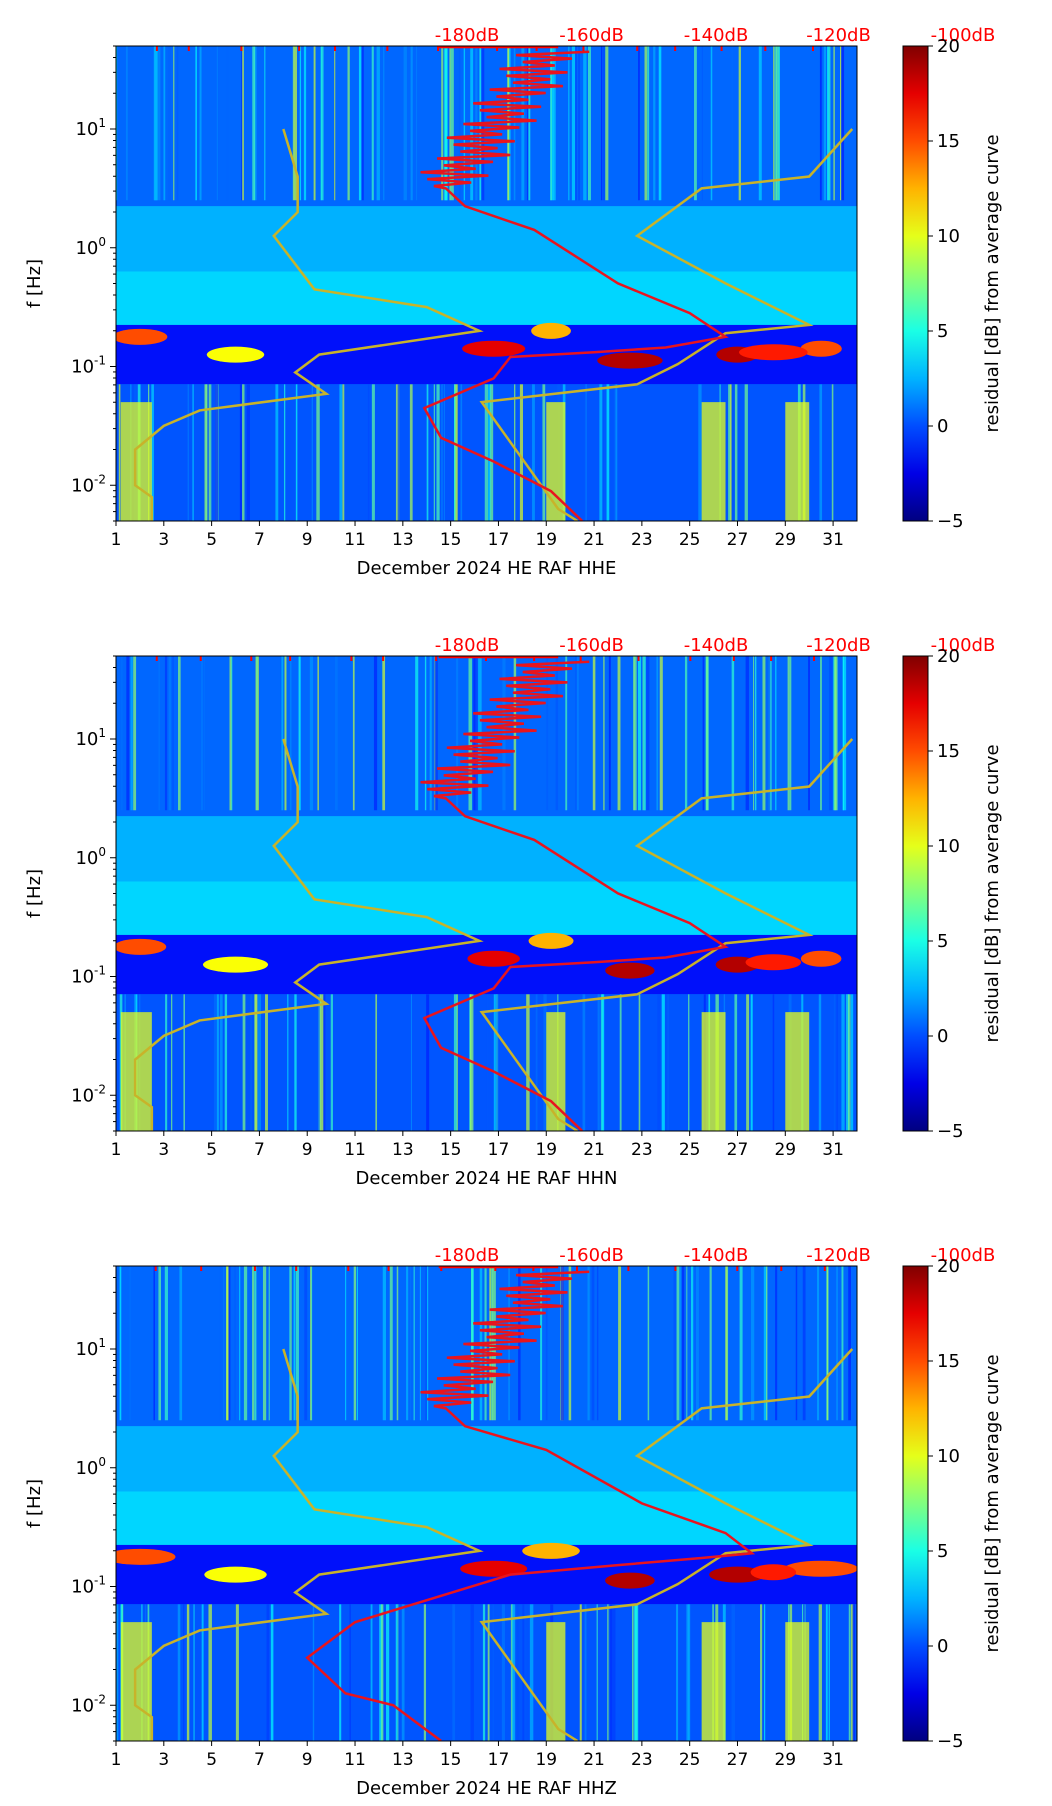  I want to click on x-tick-label: 25, so click(690, 1760).